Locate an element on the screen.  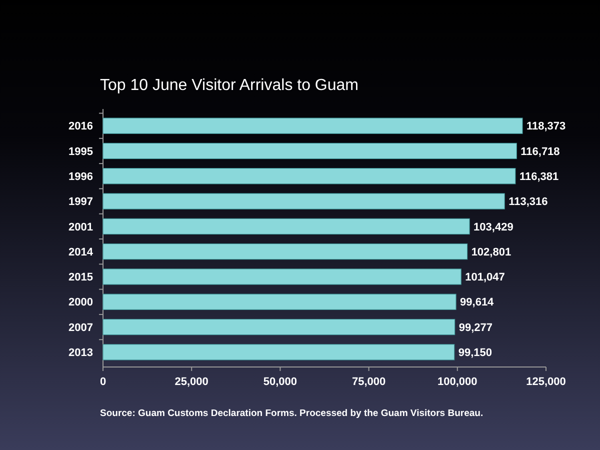
y-tick-label: 2014 is located at coordinates (81, 252).